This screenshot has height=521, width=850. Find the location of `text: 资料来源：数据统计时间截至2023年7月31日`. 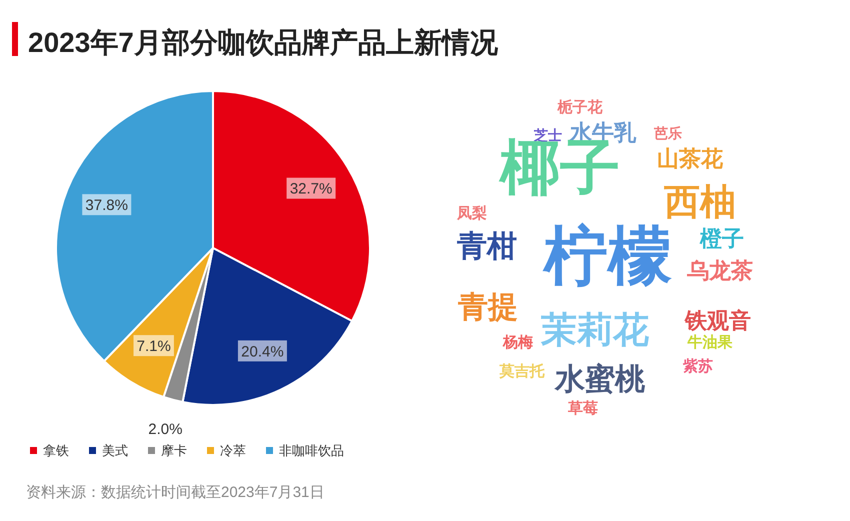

text: 资料来源：数据统计时间截至2023年7月31日 is located at coordinates (175, 492).